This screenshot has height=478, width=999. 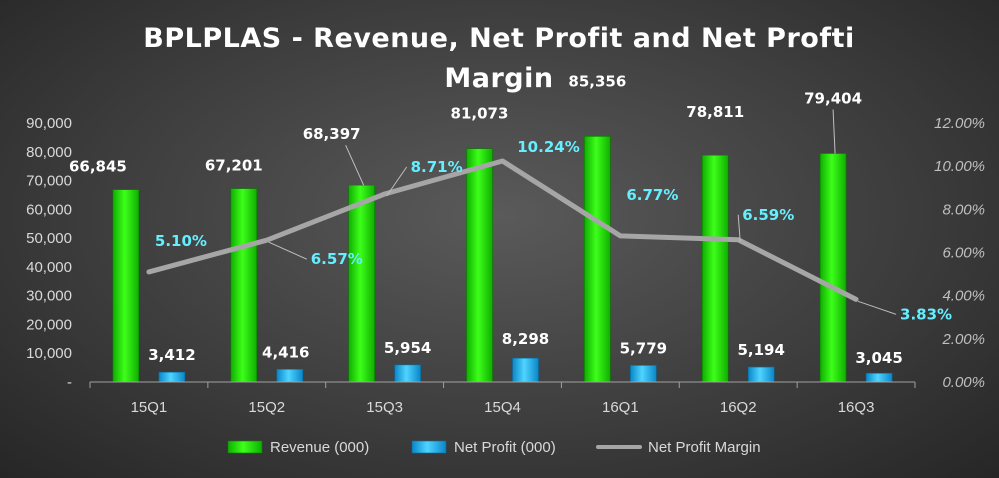 What do you see at coordinates (69, 382) in the screenshot?
I see `left-axis-tick-label: -` at bounding box center [69, 382].